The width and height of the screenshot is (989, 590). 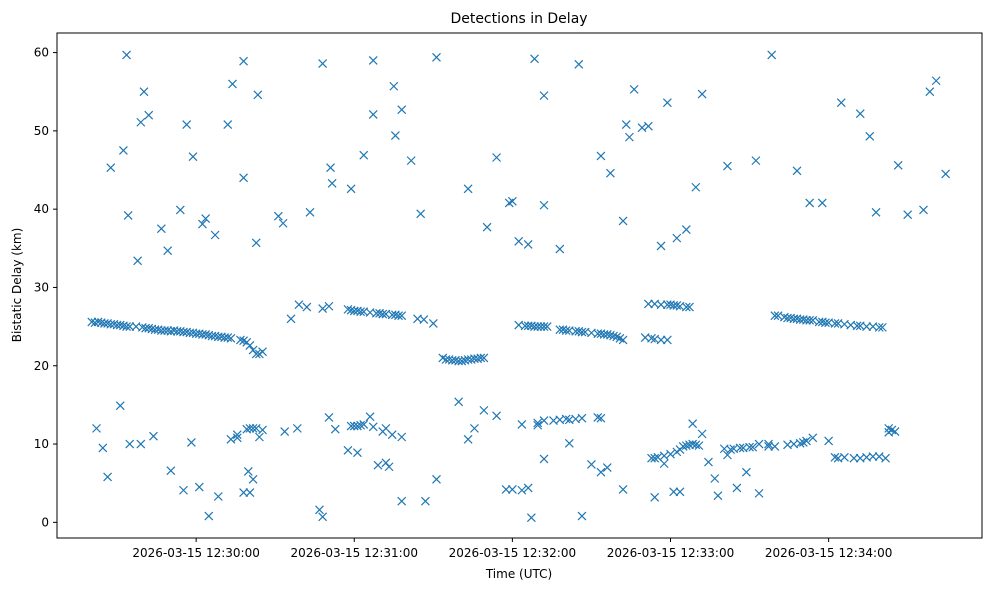 What do you see at coordinates (670, 553) in the screenshot?
I see `x-tick-label: 2026-03-15 12:33:00` at bounding box center [670, 553].